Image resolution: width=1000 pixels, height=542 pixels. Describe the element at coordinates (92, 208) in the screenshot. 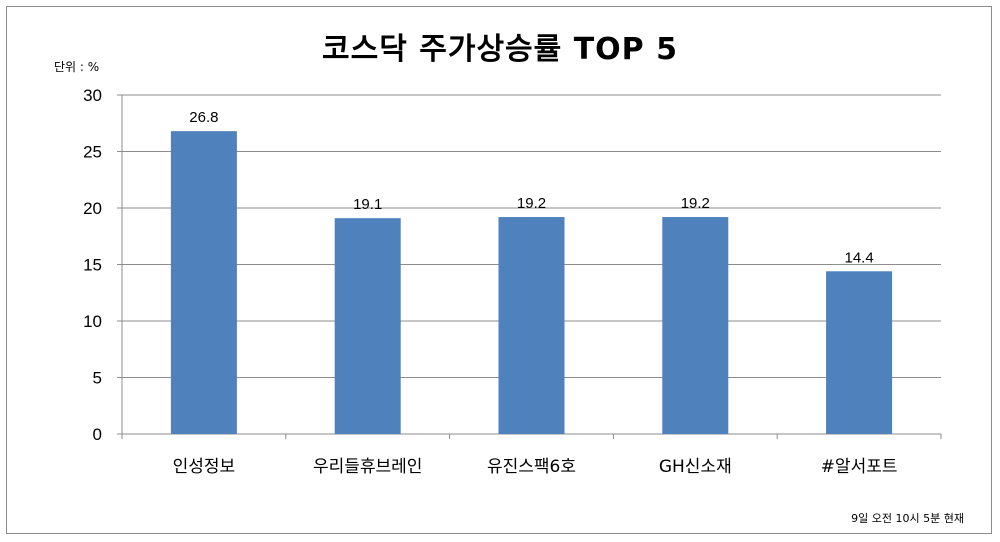

I see `y-tick-label: 20` at that location.